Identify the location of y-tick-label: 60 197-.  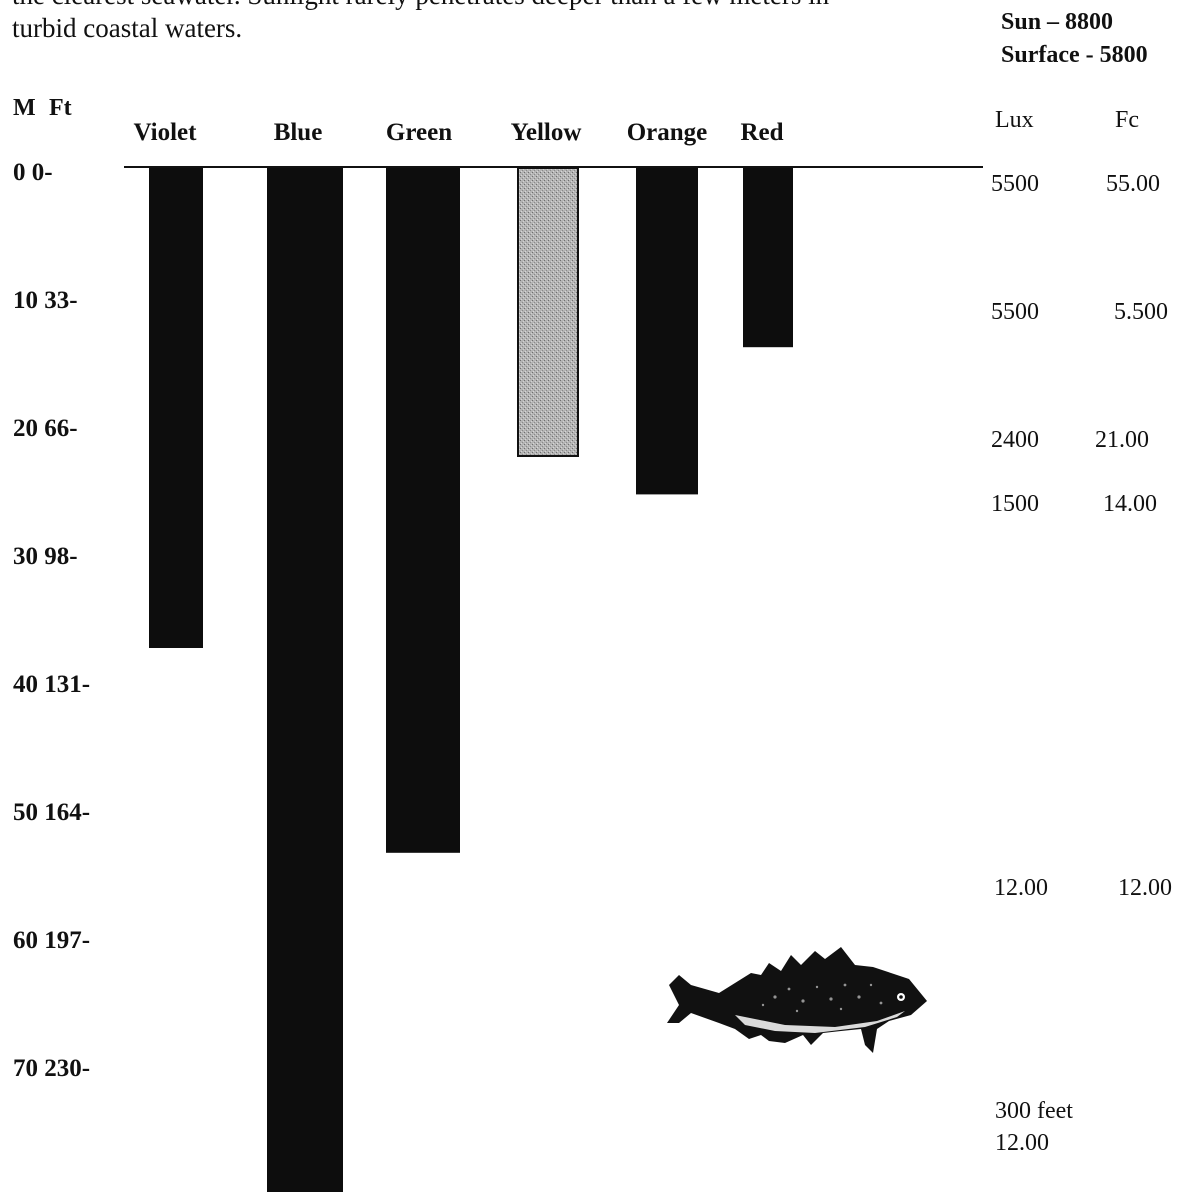
(52, 940).